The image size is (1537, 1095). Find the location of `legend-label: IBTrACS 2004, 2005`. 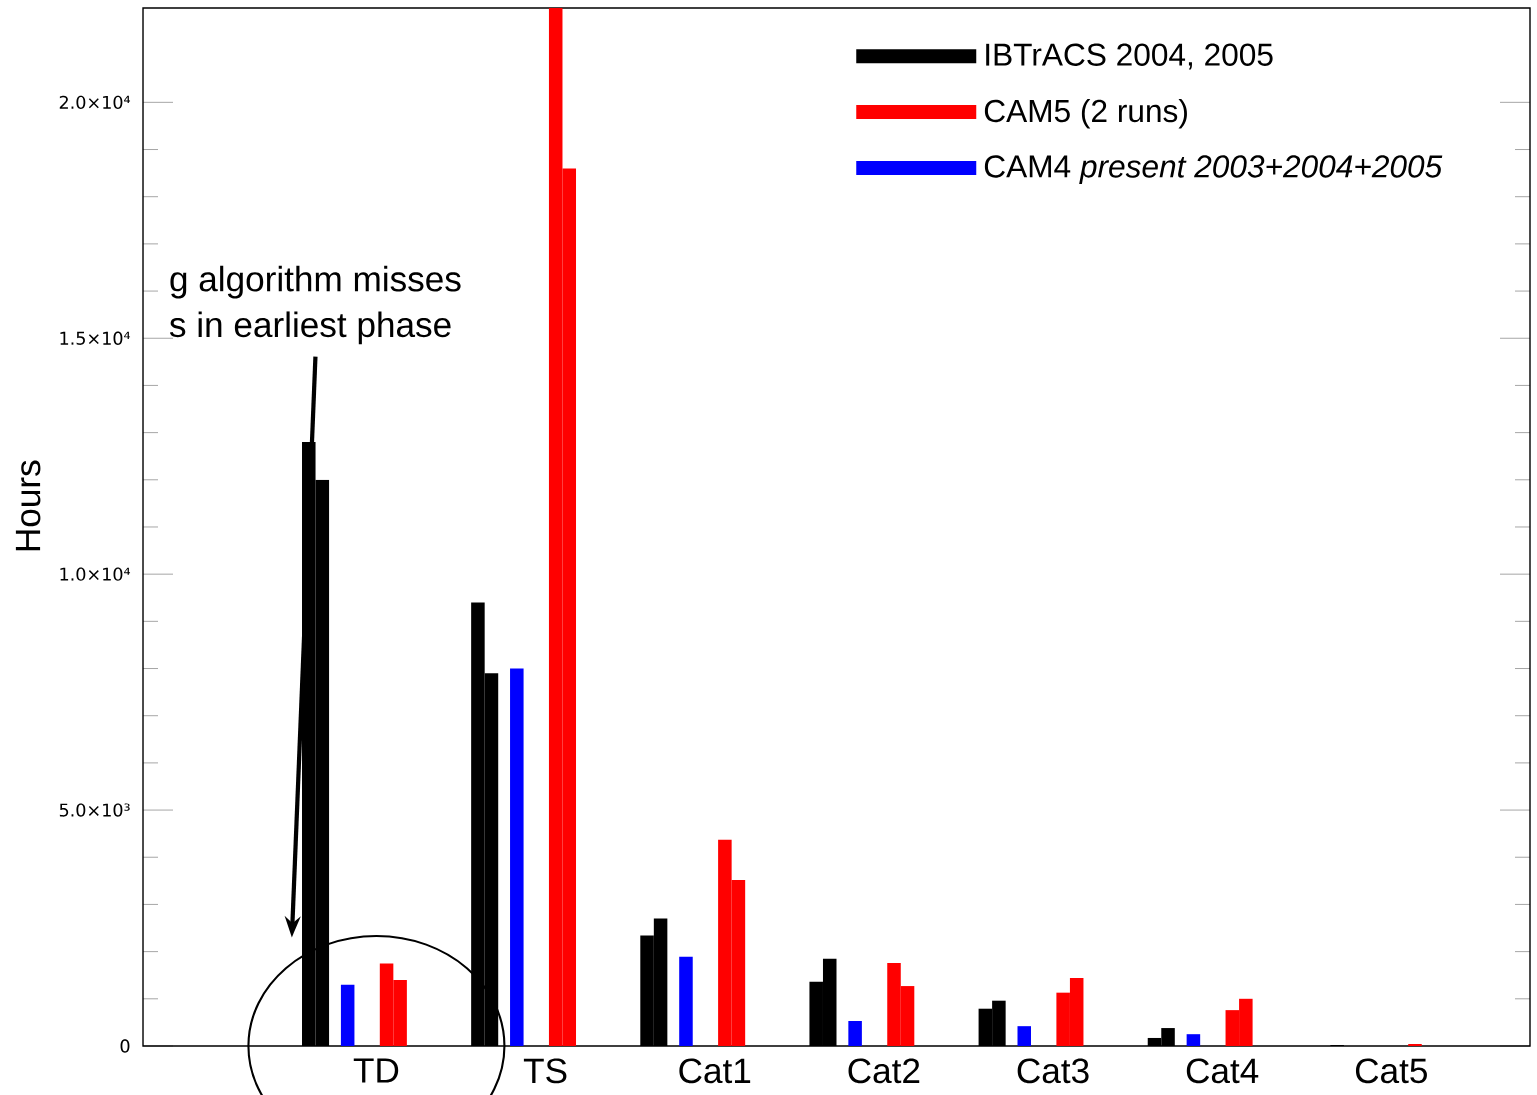

legend-label: IBTrACS 2004, 2005 is located at coordinates (1129, 56).